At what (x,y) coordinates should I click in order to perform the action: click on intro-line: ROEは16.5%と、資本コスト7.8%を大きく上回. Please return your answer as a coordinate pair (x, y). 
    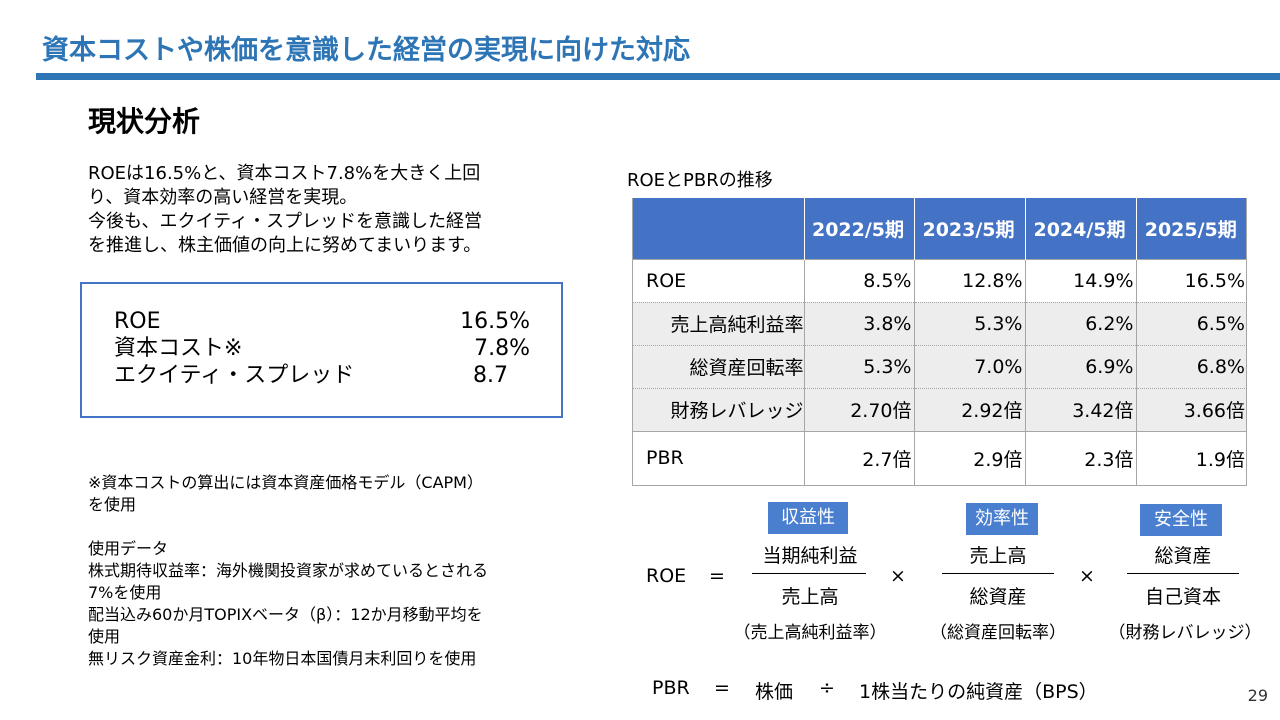
    Looking at the image, I should click on (284, 173).